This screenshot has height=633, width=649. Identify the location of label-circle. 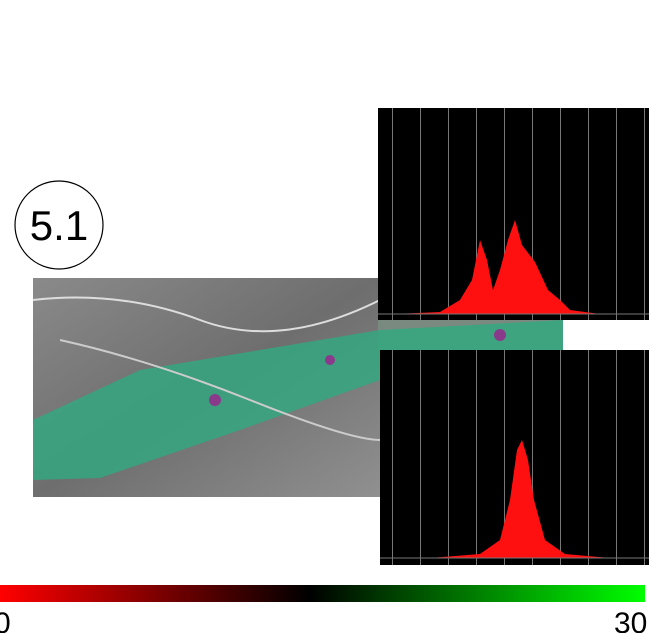
(59, 225).